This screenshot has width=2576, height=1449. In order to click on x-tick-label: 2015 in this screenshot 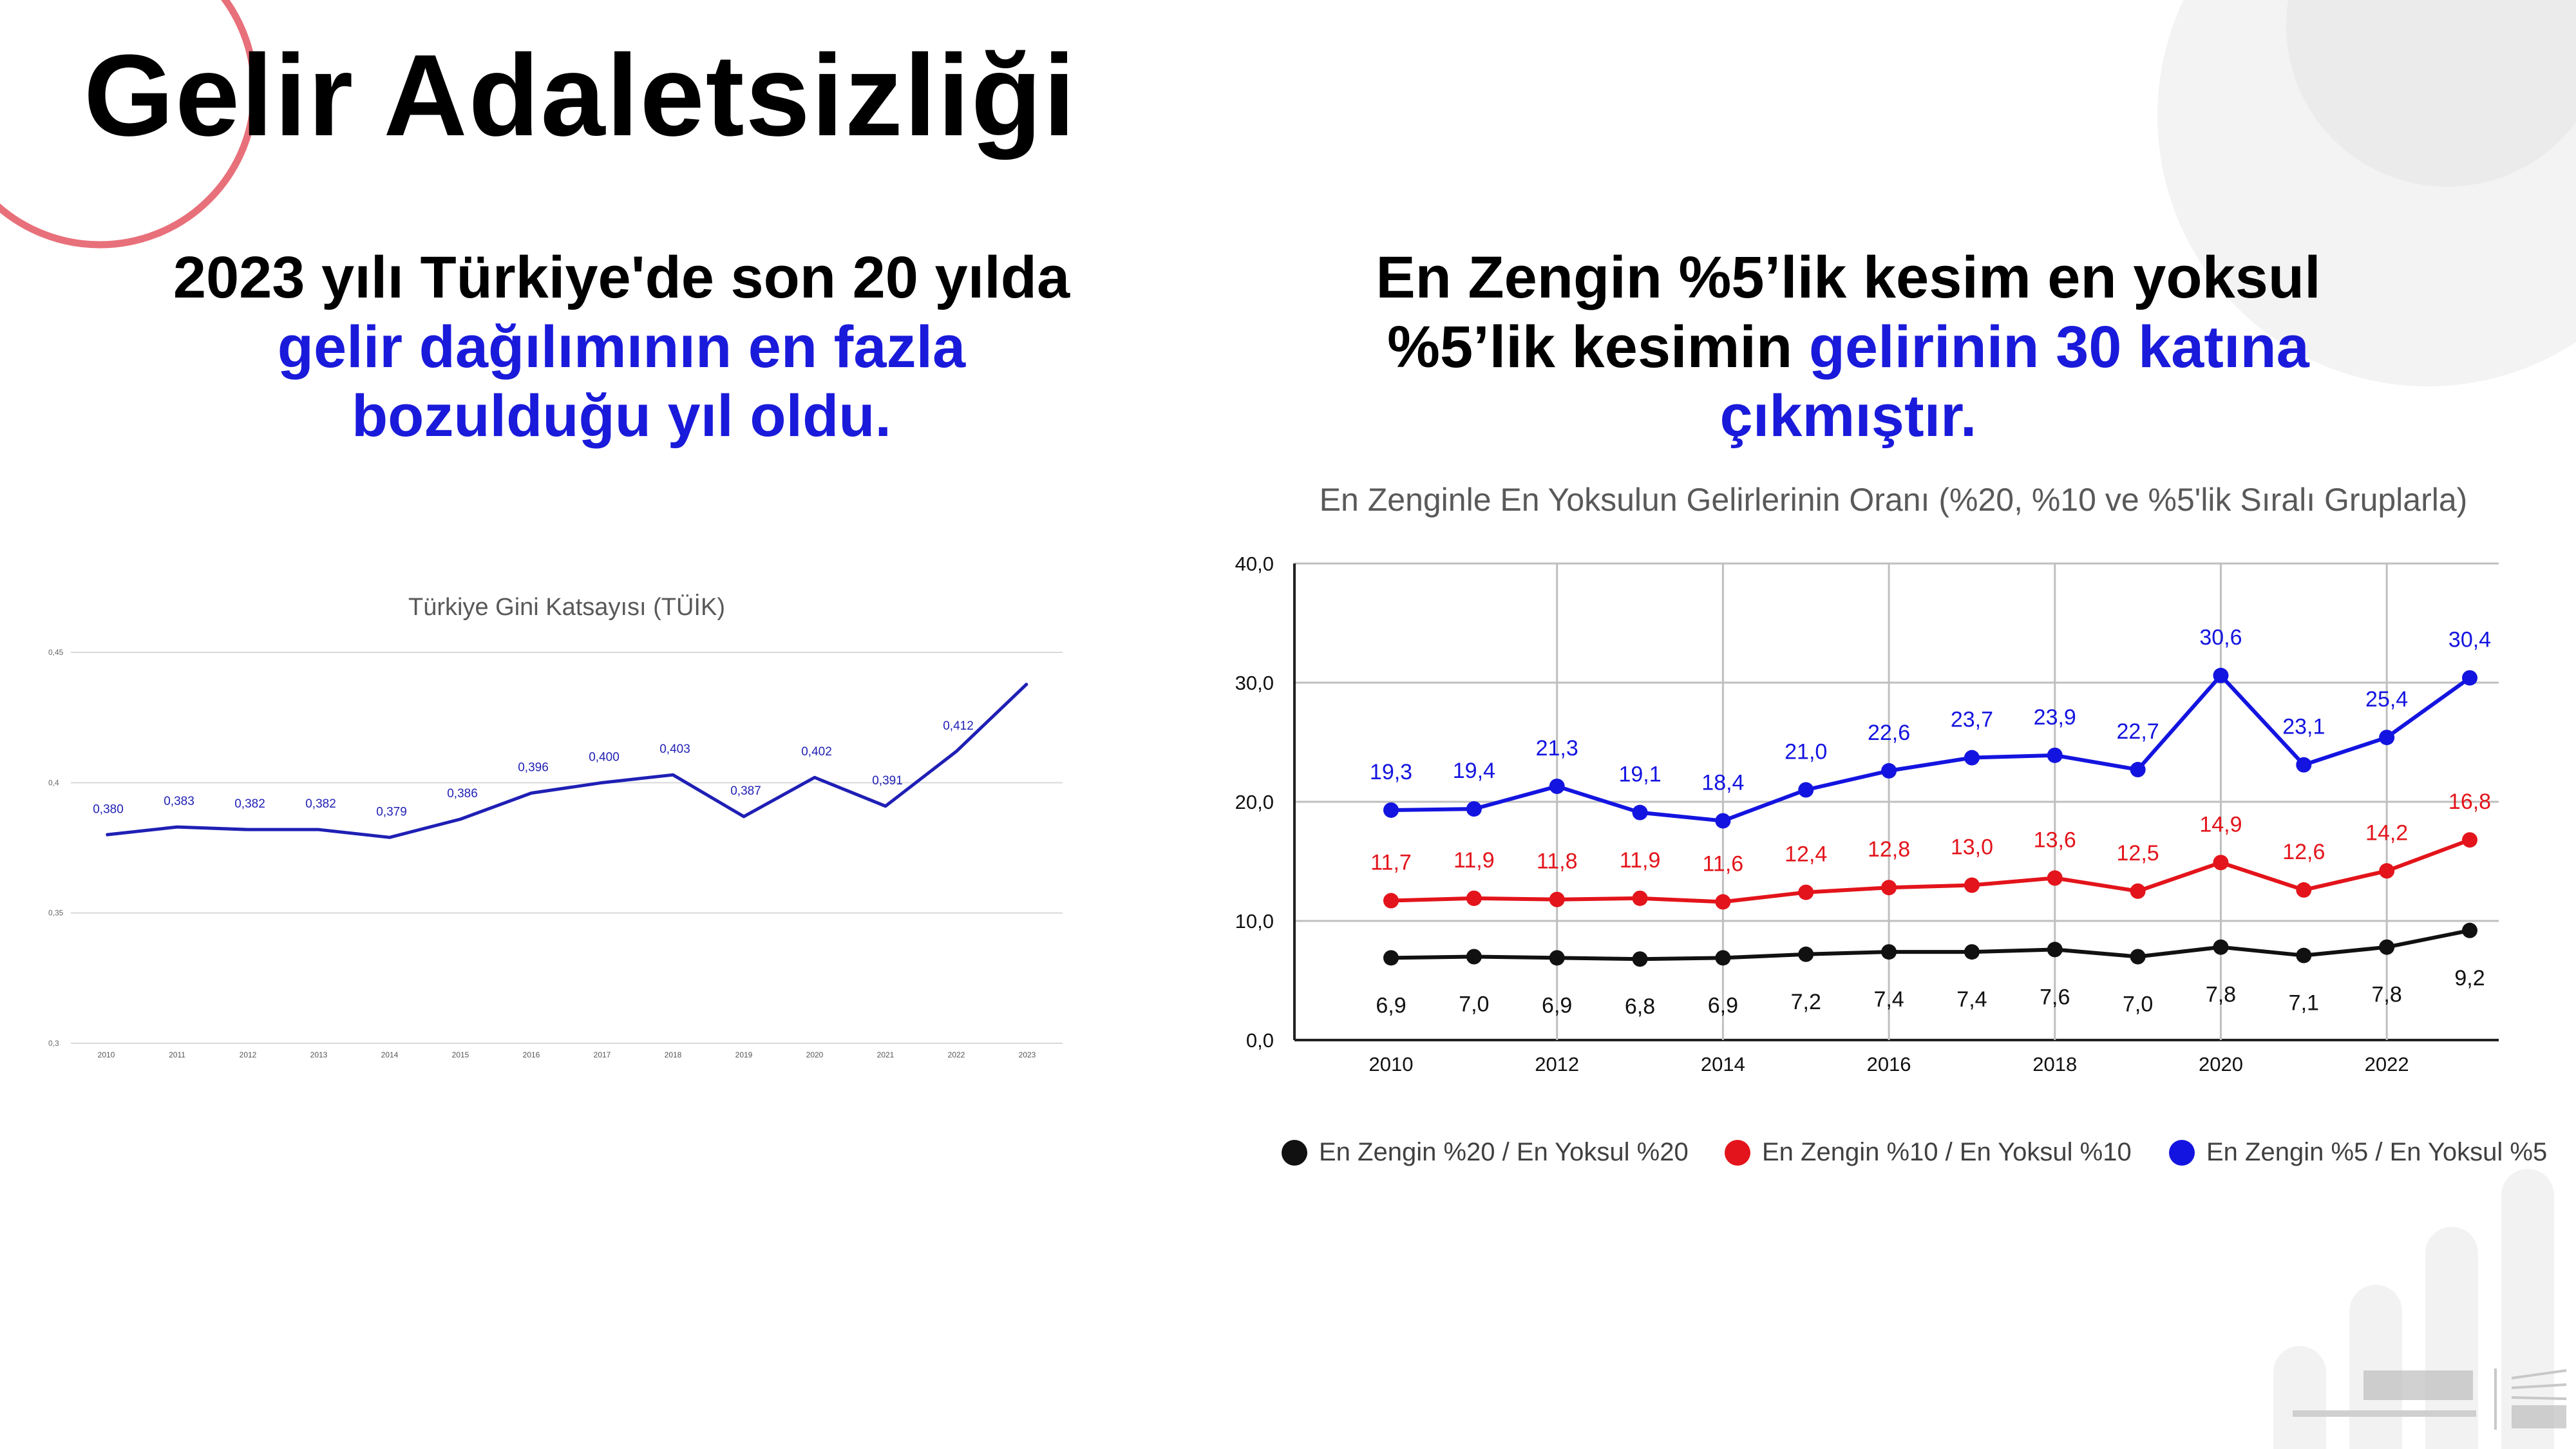, I will do `click(461, 1054)`.